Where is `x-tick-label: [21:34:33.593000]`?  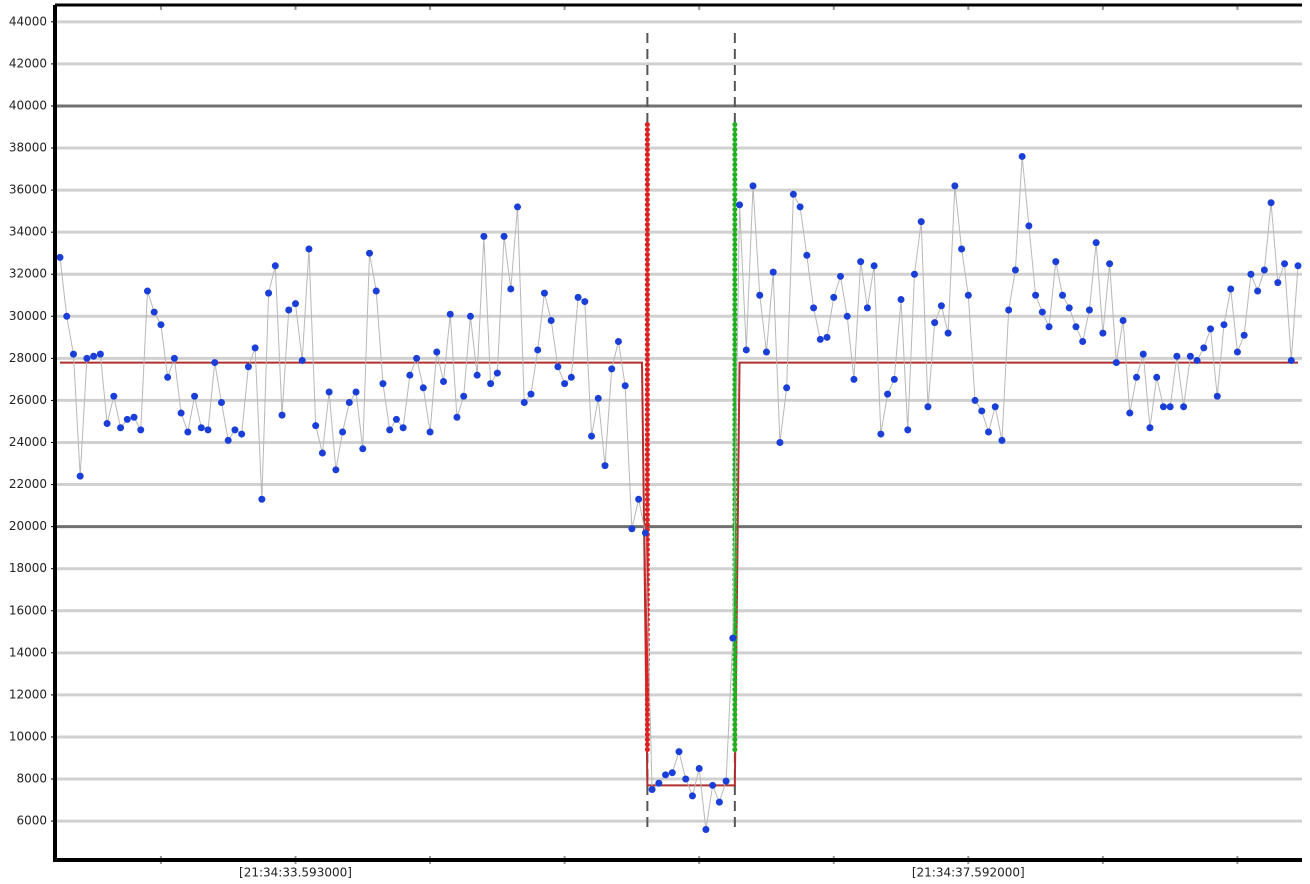 x-tick-label: [21:34:33.593000] is located at coordinates (295, 873).